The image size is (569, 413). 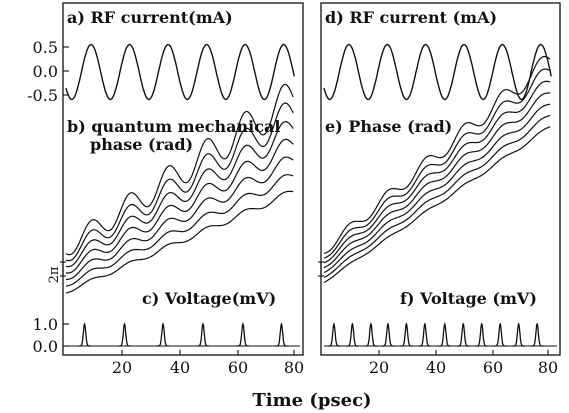 What do you see at coordinates (335, 352) in the screenshot?
I see `xtick-marks` at bounding box center [335, 352].